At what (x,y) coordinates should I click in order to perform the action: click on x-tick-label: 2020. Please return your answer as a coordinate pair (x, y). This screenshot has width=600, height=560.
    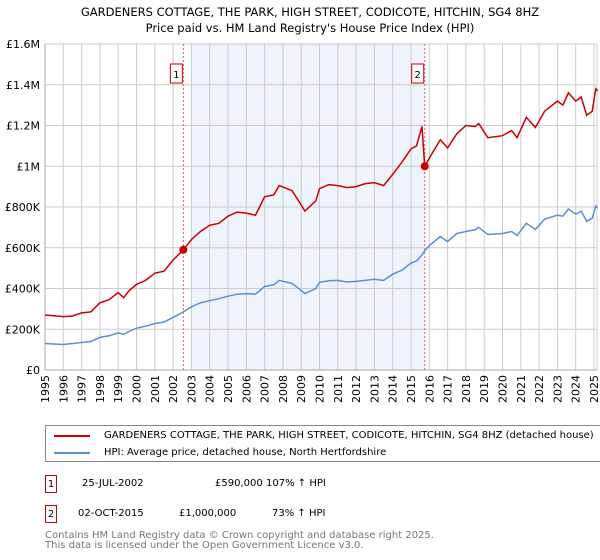
    Looking at the image, I should click on (503, 389).